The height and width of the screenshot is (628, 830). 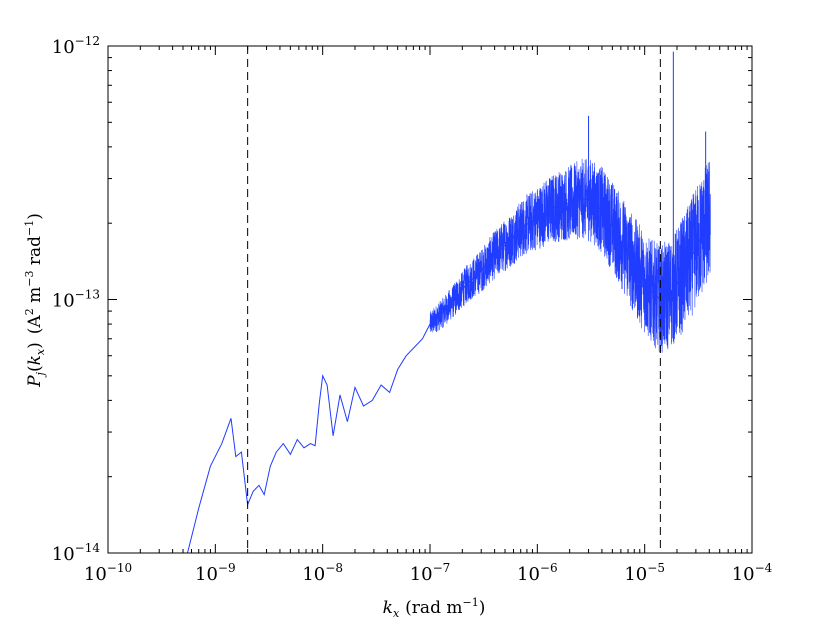 I want to click on y-tick-labels: 10−14 10−13 10−12, so click(x=76, y=299).